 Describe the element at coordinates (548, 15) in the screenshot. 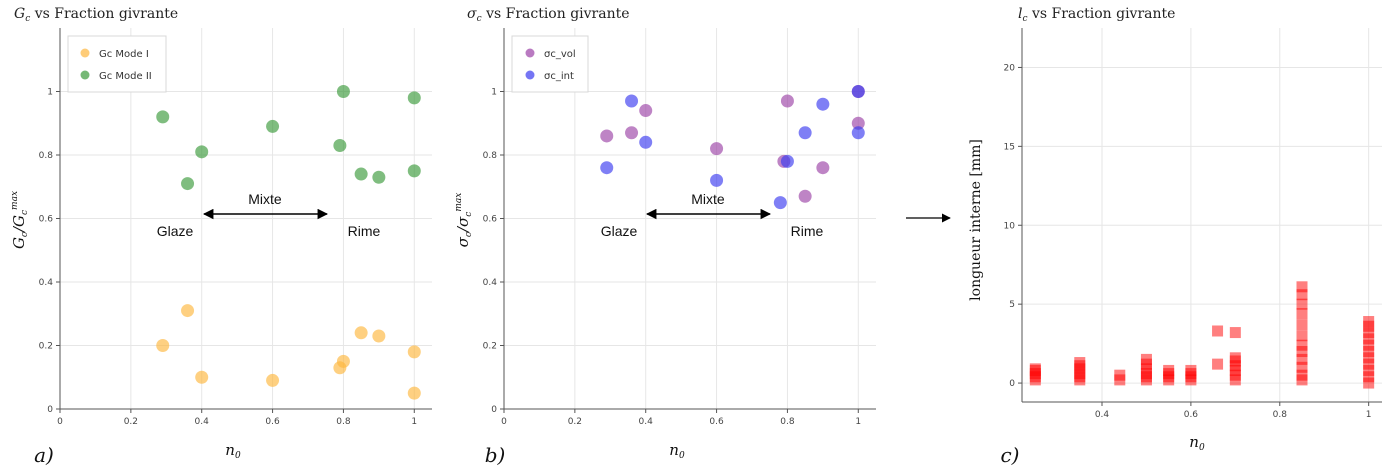

I see `chart-b-title: σc vs Fraction givrante` at that location.